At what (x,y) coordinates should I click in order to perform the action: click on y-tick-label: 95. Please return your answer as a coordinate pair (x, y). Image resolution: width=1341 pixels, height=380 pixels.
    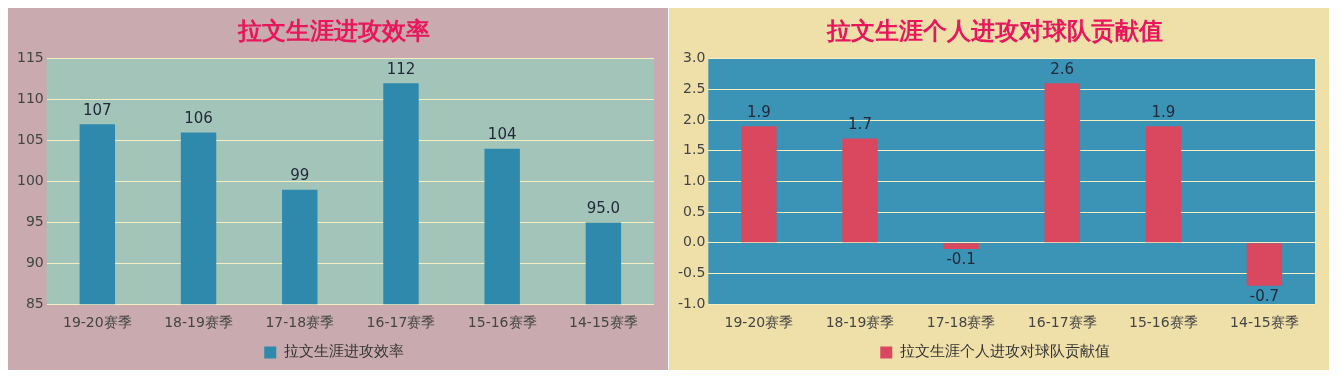
    Looking at the image, I should click on (34, 221).